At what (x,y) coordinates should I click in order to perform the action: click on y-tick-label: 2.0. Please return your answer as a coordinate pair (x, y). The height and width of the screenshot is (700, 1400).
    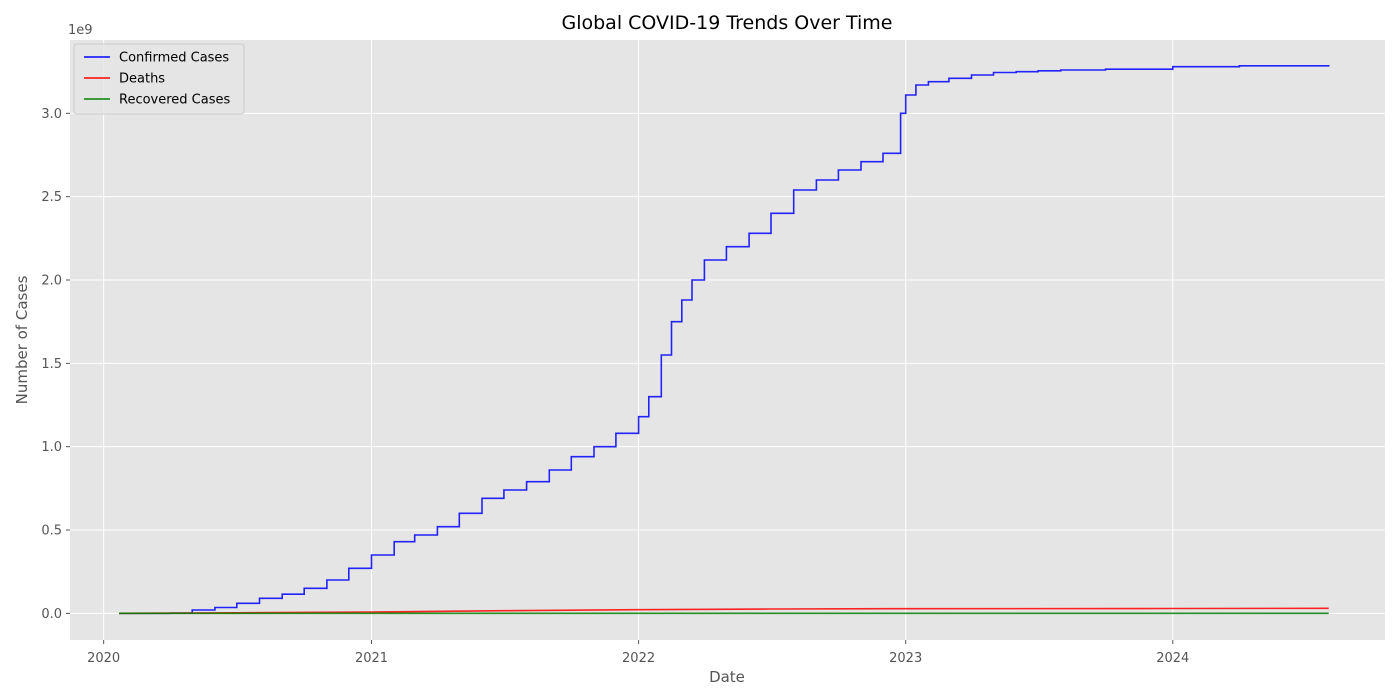
    Looking at the image, I should click on (51, 281).